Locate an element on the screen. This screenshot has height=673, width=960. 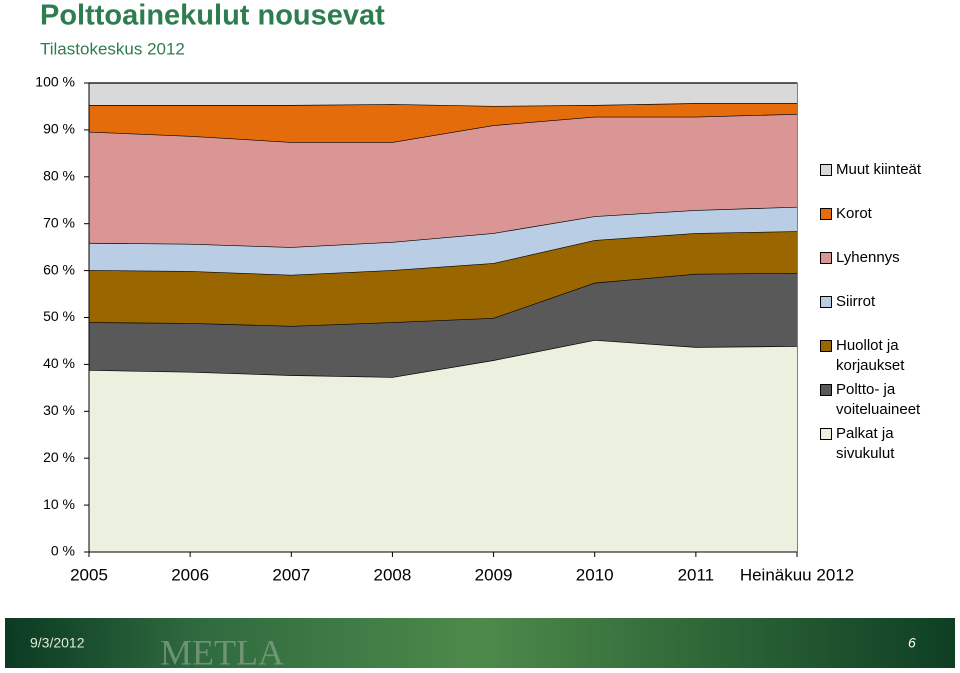
y-tick-label: 80 % is located at coordinates (59, 176).